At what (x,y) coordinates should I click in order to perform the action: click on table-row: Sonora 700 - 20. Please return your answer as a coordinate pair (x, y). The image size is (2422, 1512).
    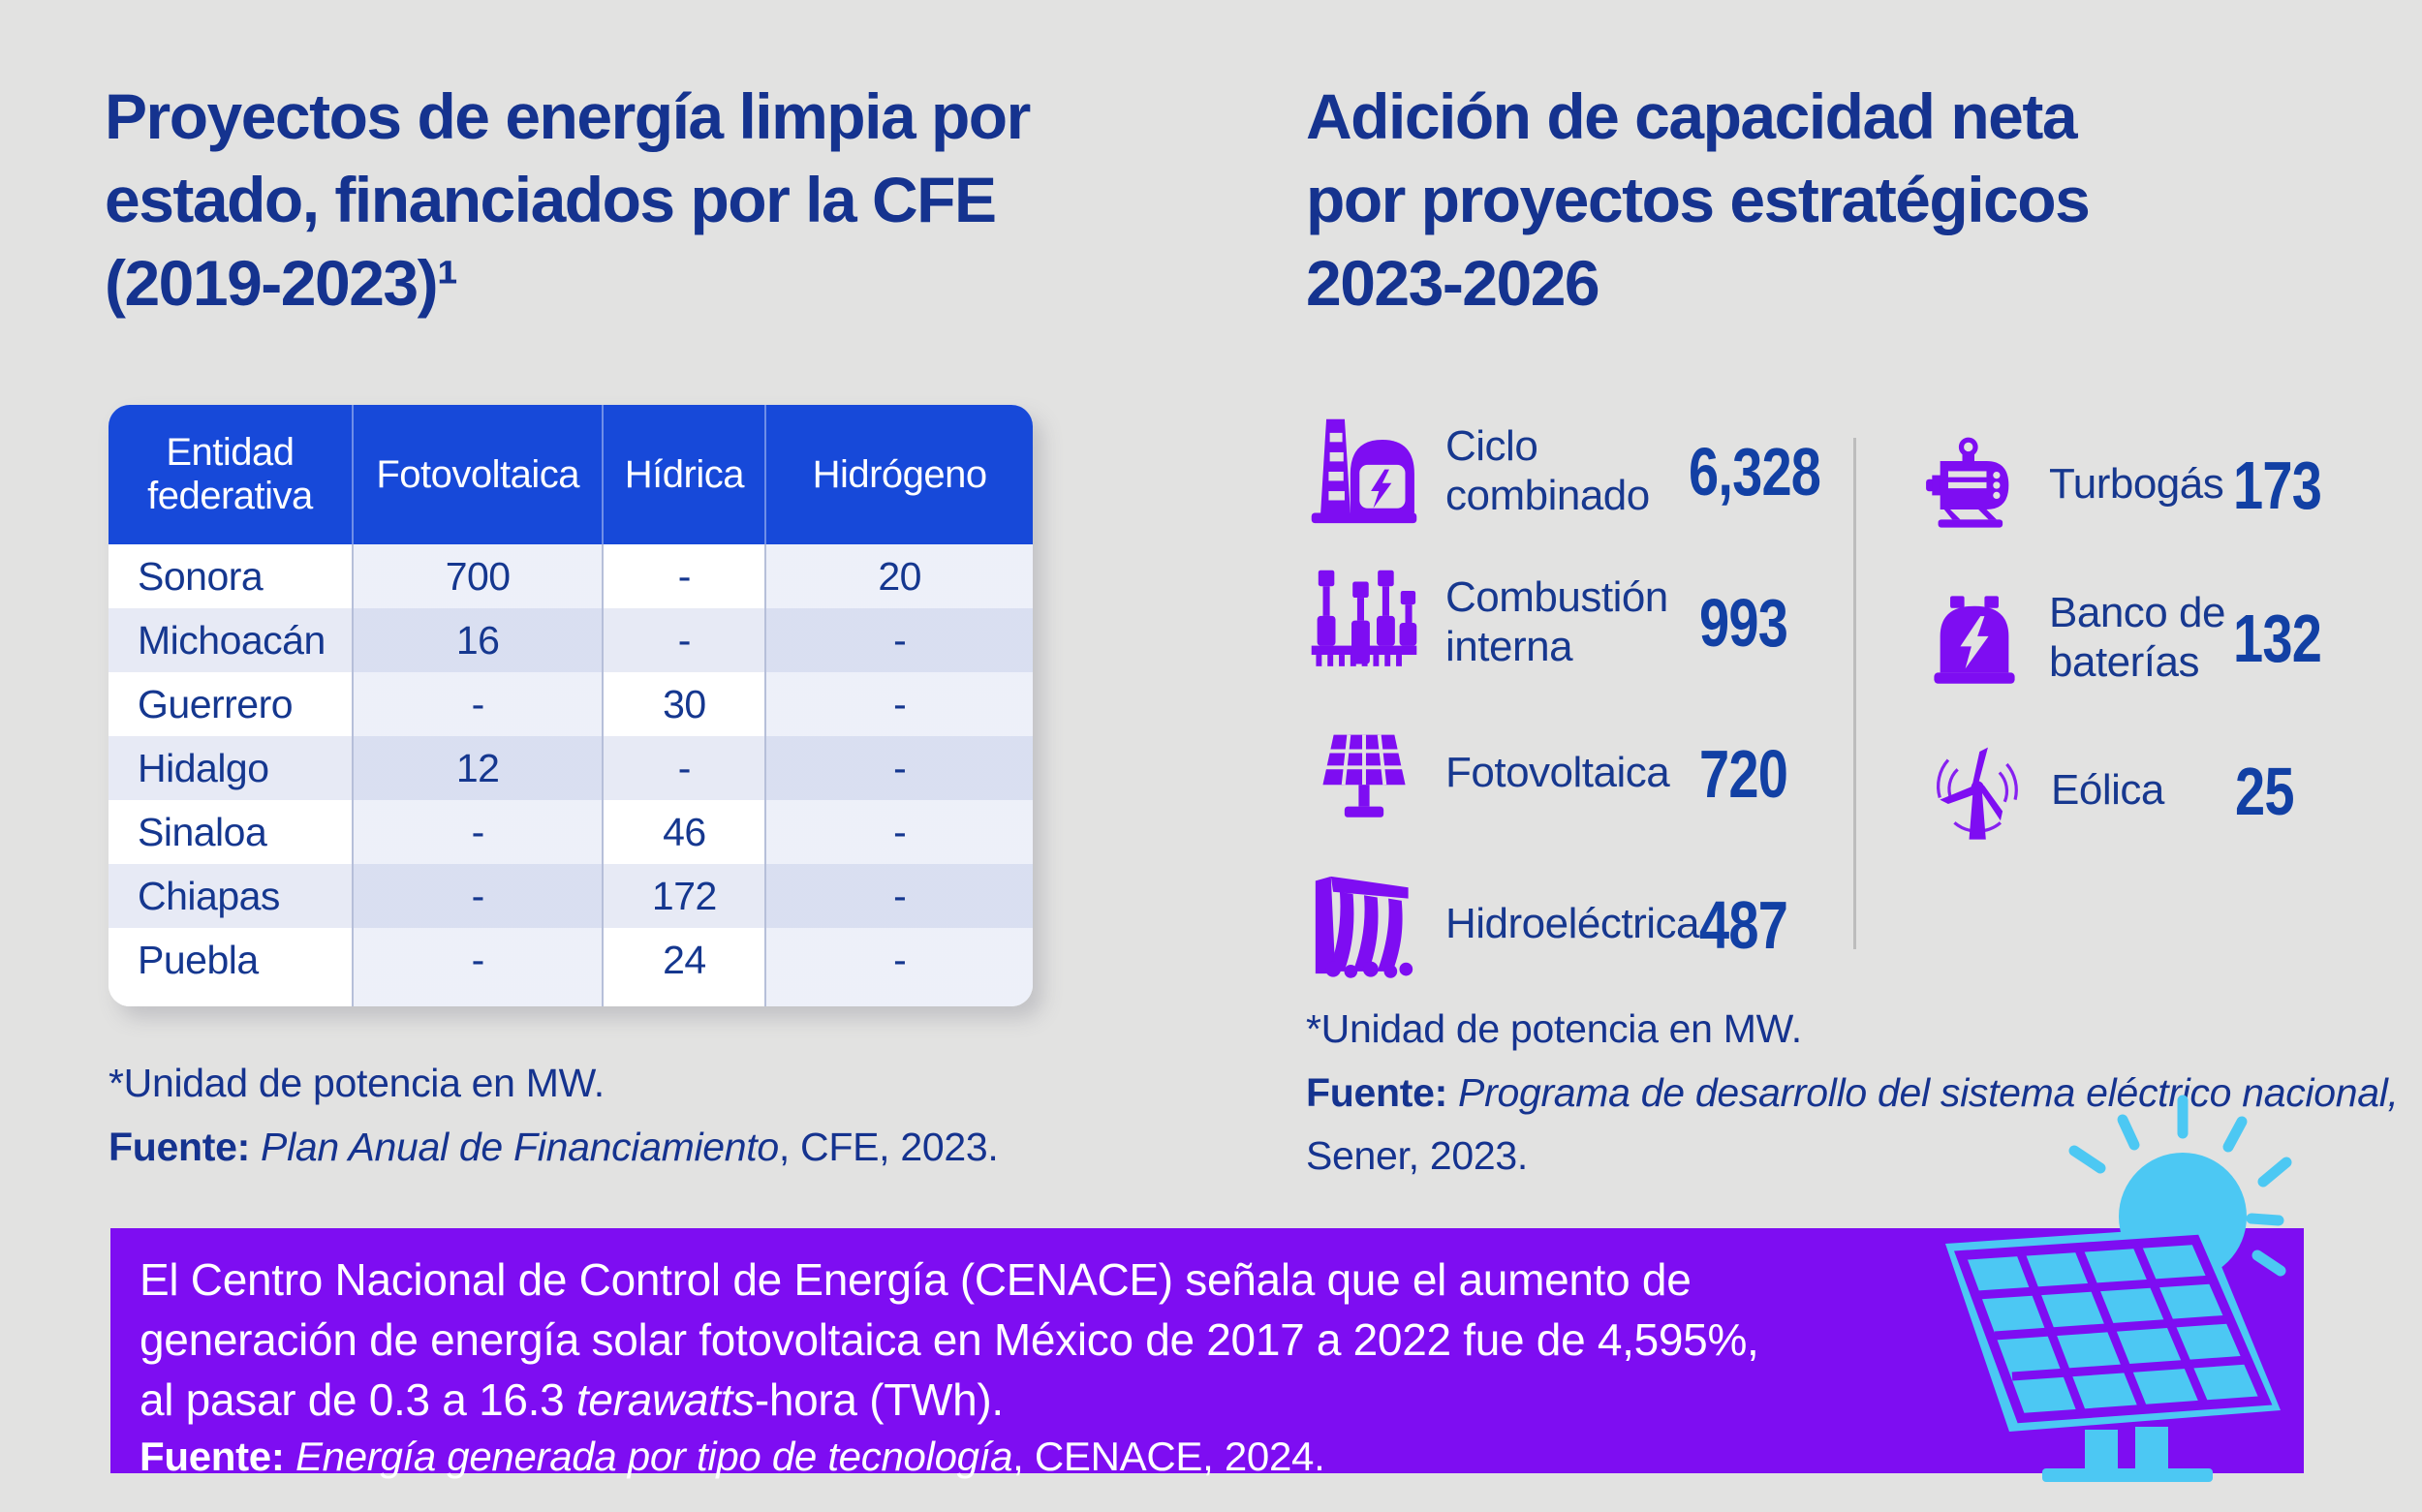
    Looking at the image, I should click on (571, 576).